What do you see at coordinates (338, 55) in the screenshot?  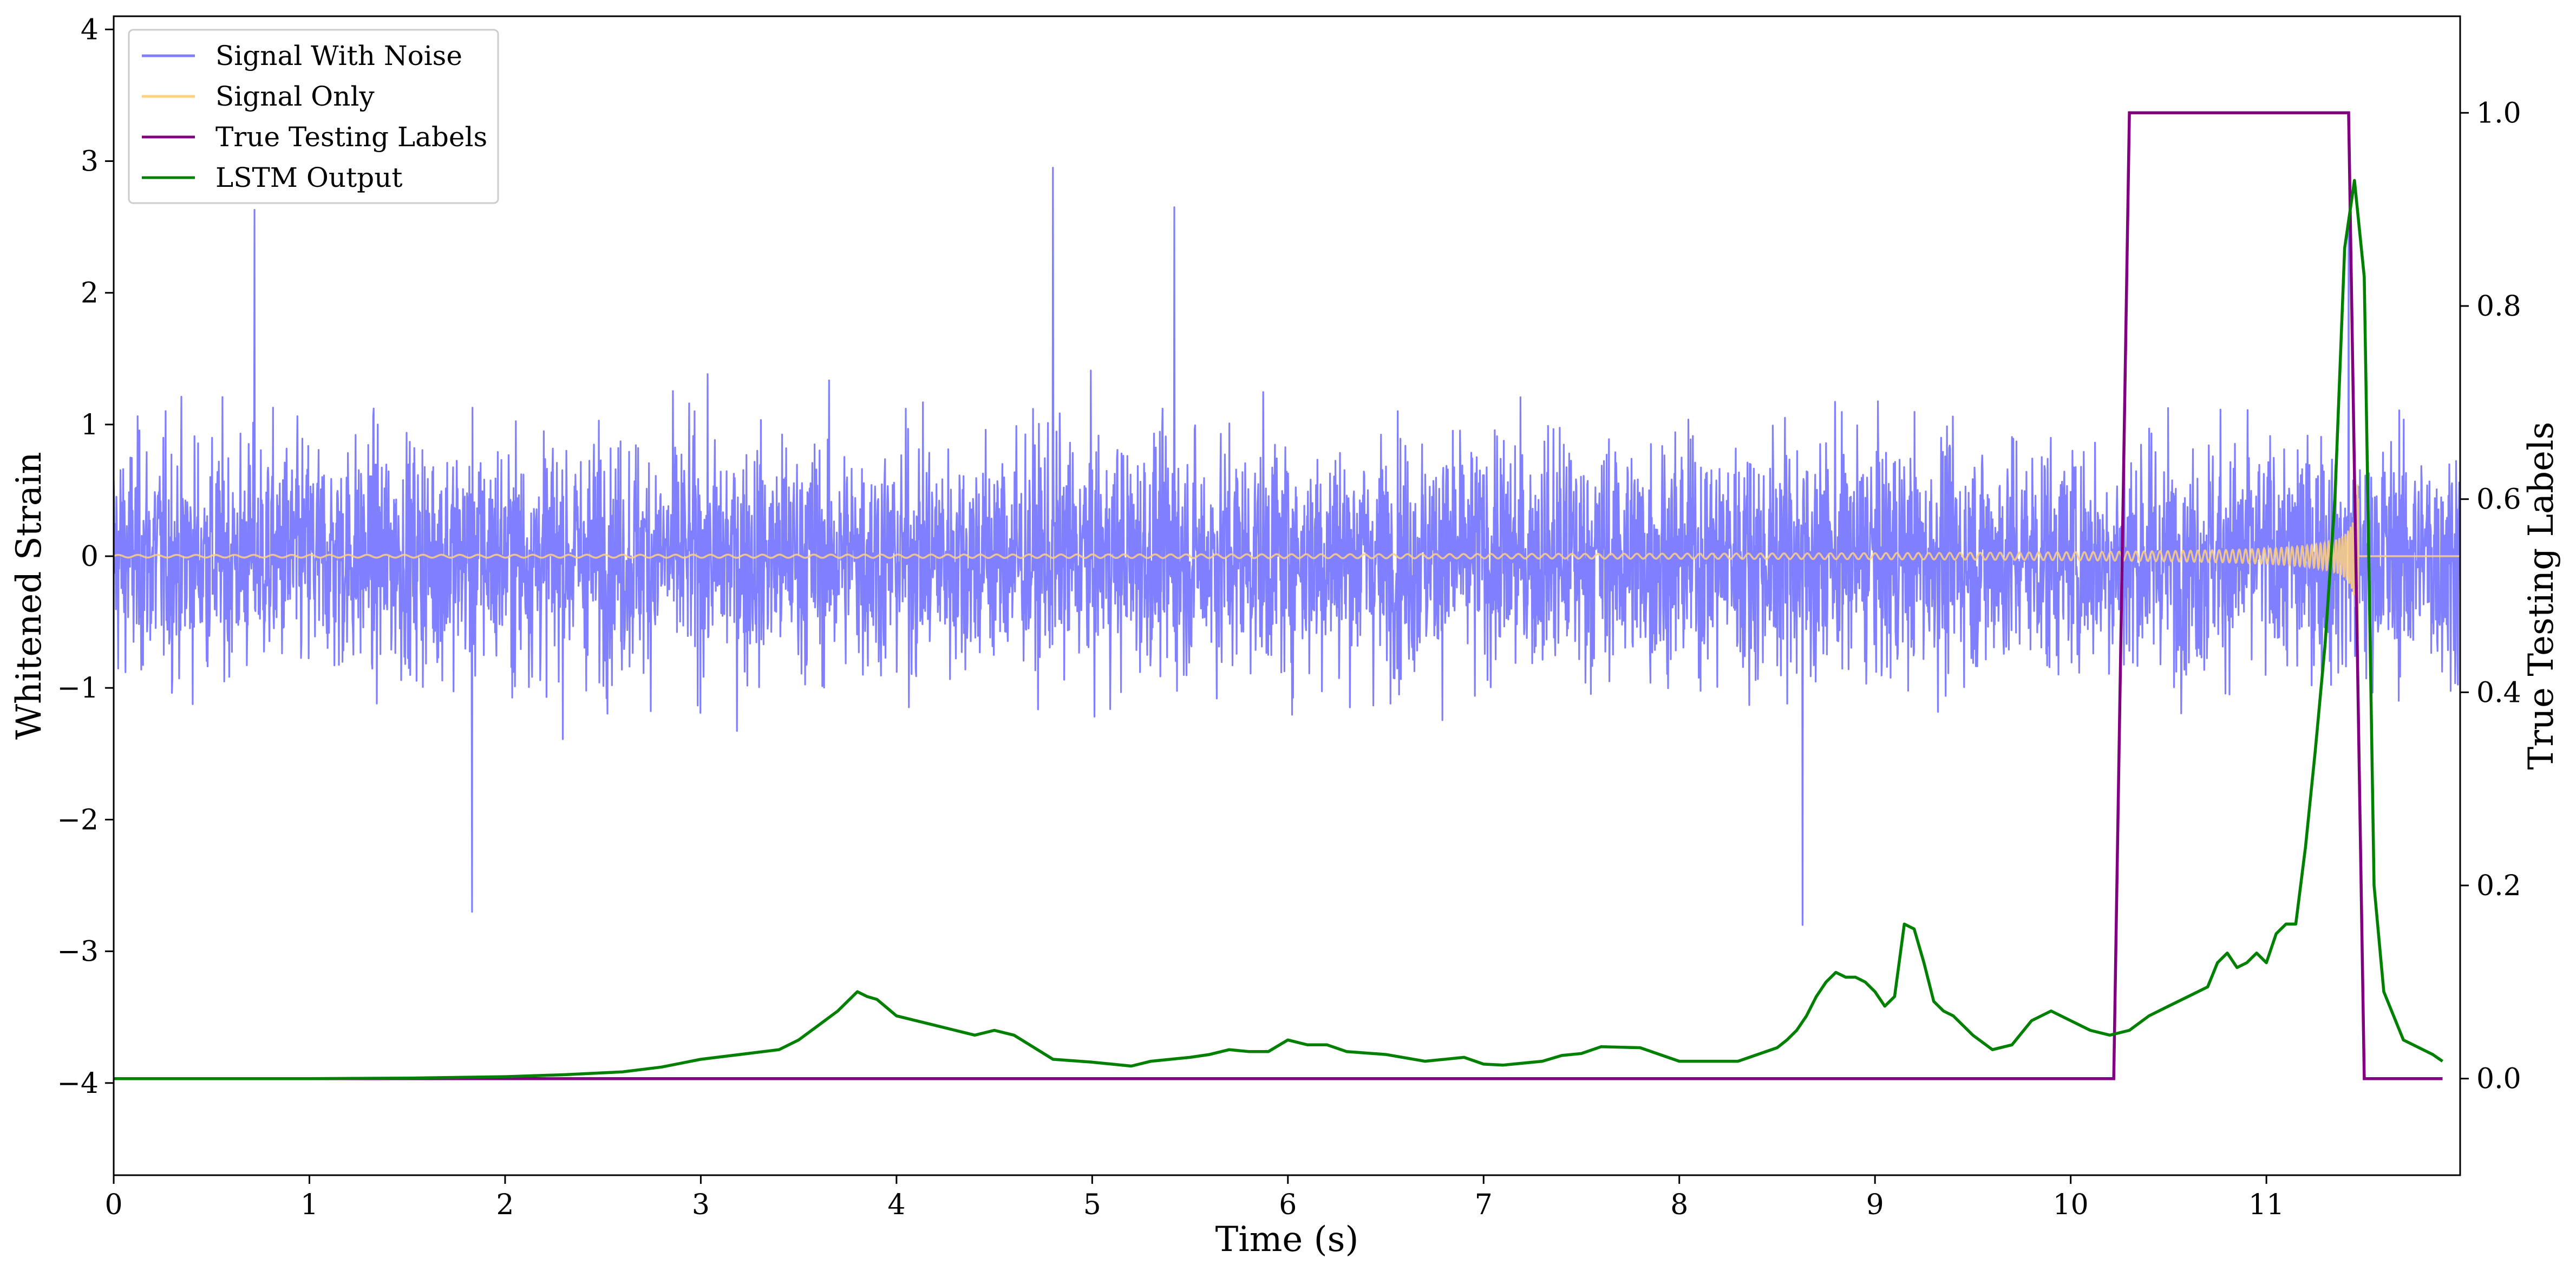 I see `legend-label-noise: Signal With Noise` at bounding box center [338, 55].